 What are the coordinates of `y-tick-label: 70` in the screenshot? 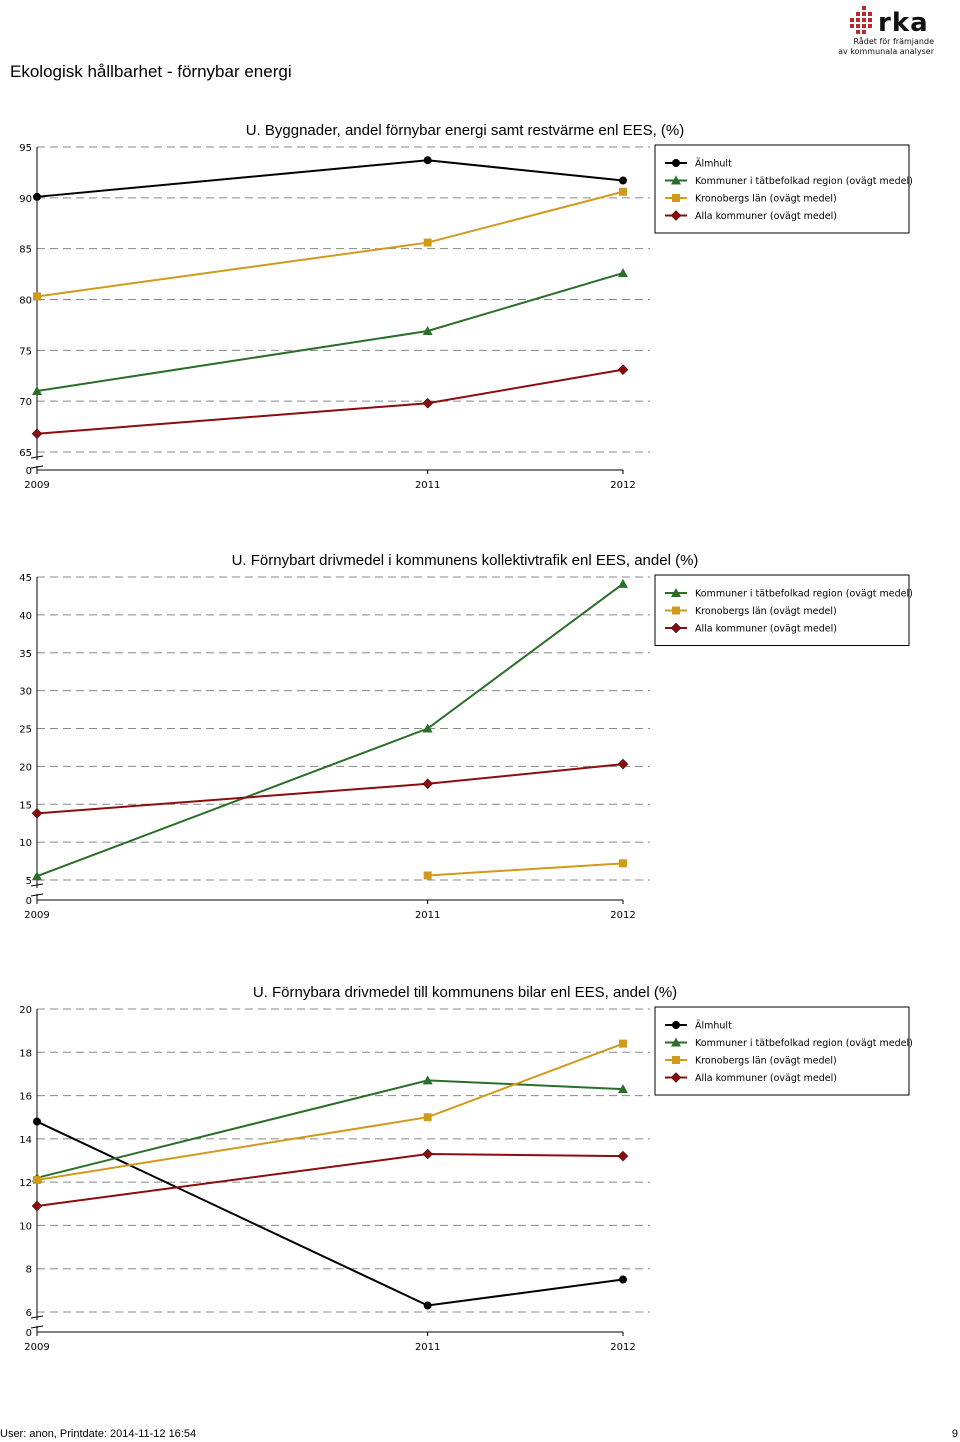 It's located at (25, 402).